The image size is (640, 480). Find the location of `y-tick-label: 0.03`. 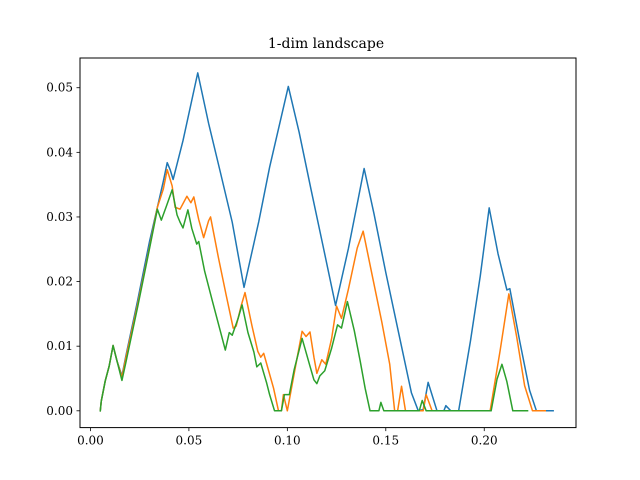

y-tick-label: 0.03 is located at coordinates (59, 217).